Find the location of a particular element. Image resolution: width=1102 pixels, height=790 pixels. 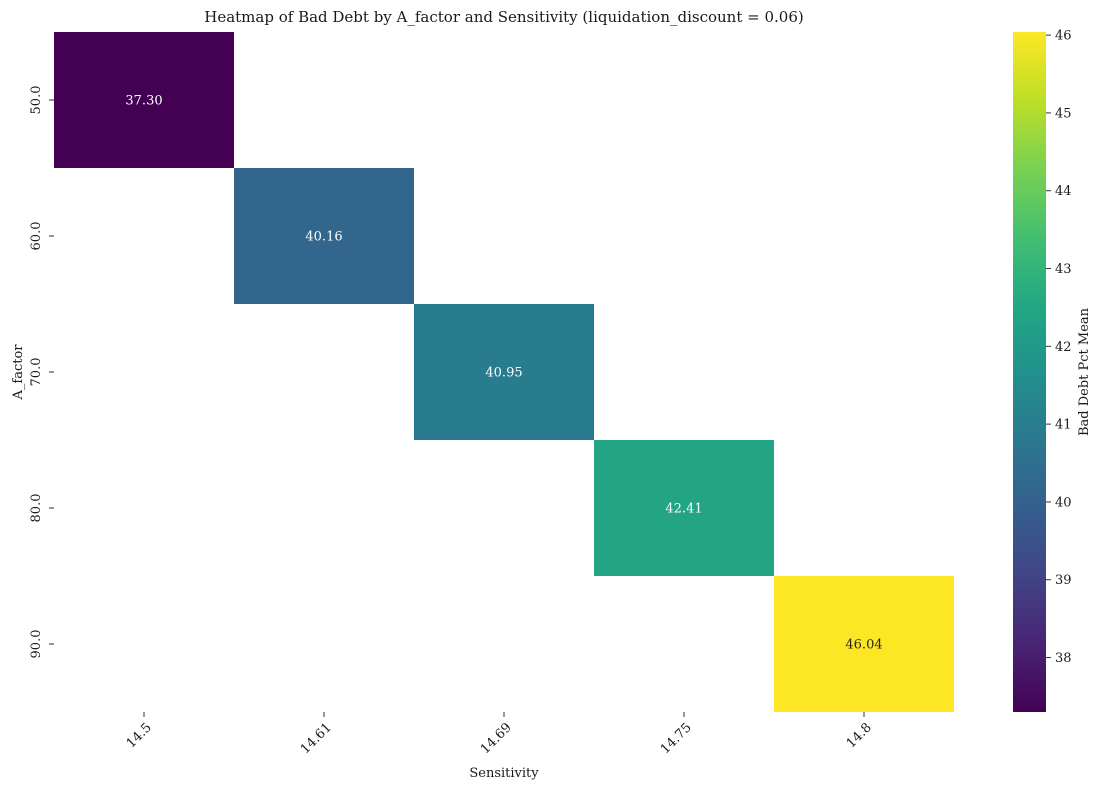

heatmap-cell-label: 42.41 is located at coordinates (683, 509).